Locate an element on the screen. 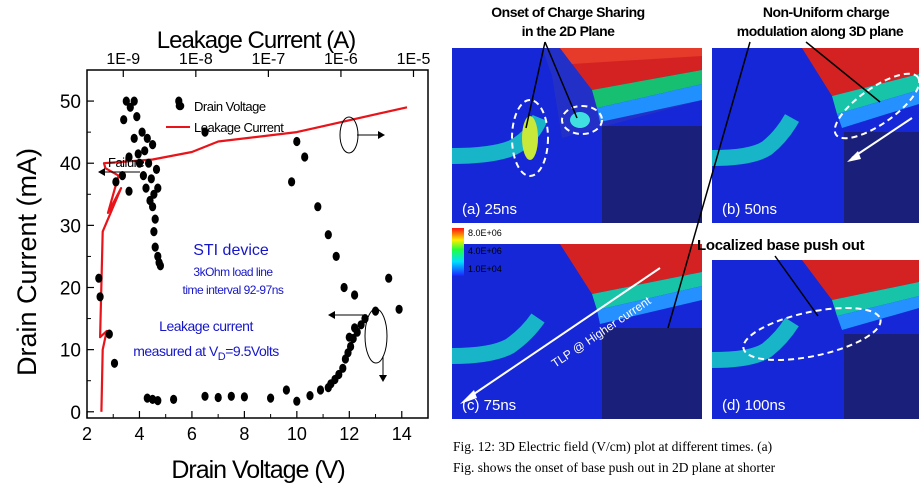 This screenshot has width=919, height=484. panel-c: (c) 75ns is located at coordinates (576, 331).